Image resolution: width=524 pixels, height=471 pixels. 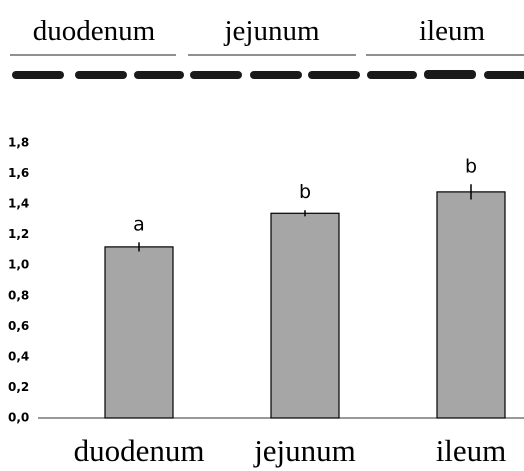 What do you see at coordinates (471, 450) in the screenshot?
I see `x-tick-label: ileum` at bounding box center [471, 450].